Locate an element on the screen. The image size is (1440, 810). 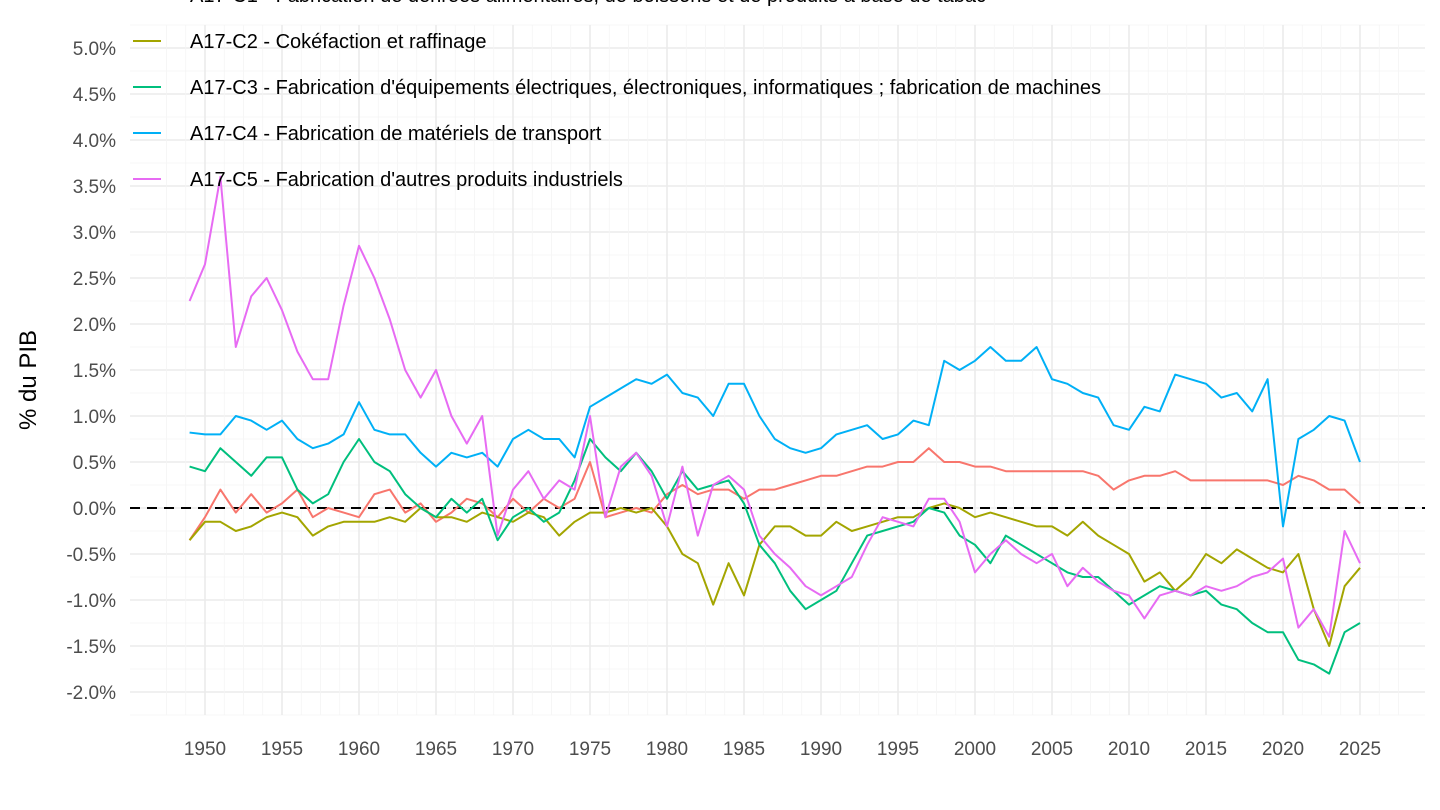
y-tick-label: 0.0% is located at coordinates (94, 509).